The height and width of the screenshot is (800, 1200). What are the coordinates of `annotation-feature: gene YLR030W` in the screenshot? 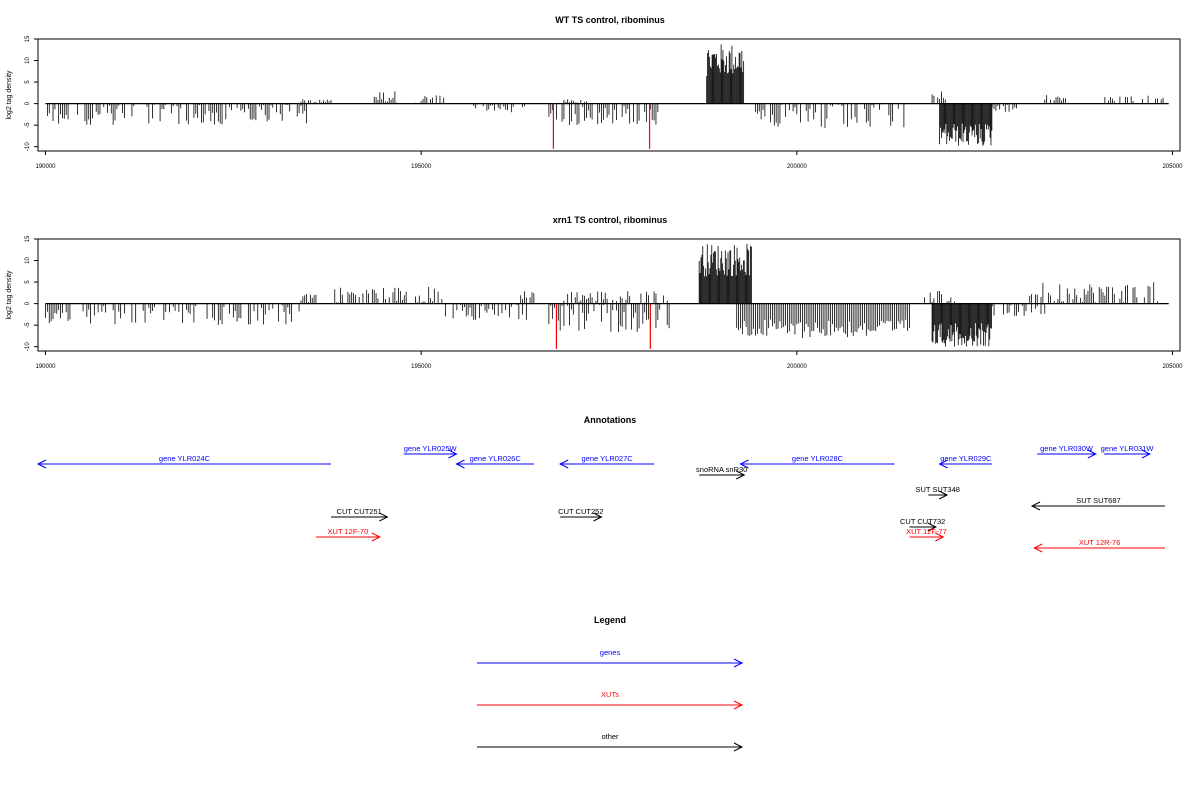 It's located at (1067, 451).